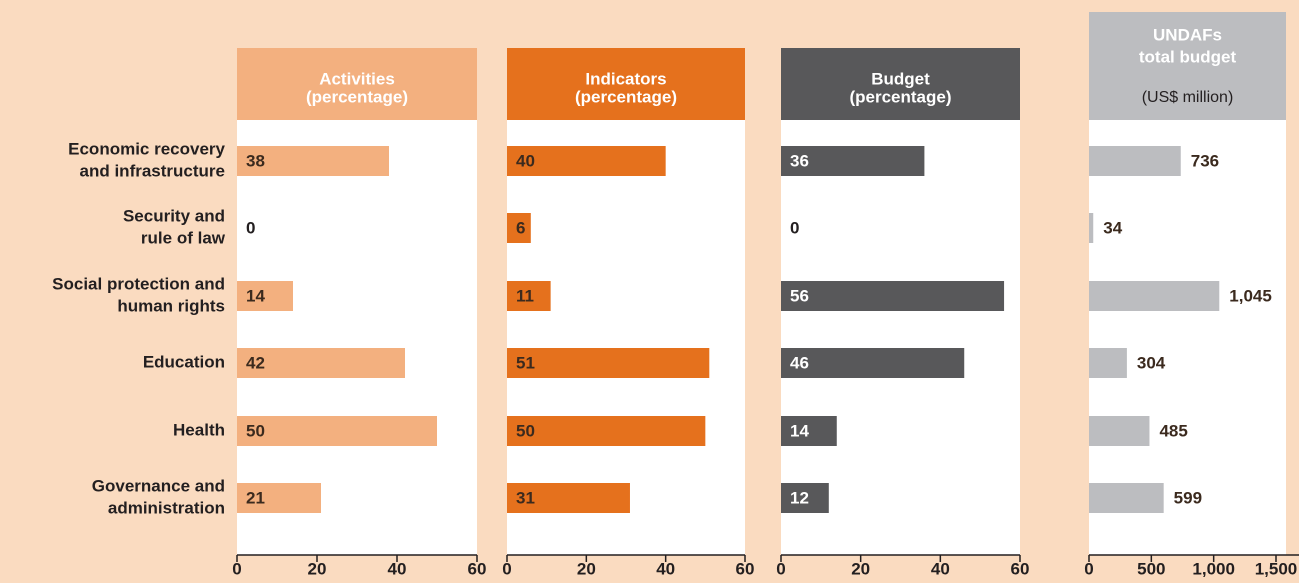  What do you see at coordinates (1112, 227) in the screenshot?
I see `value-label: 34` at bounding box center [1112, 227].